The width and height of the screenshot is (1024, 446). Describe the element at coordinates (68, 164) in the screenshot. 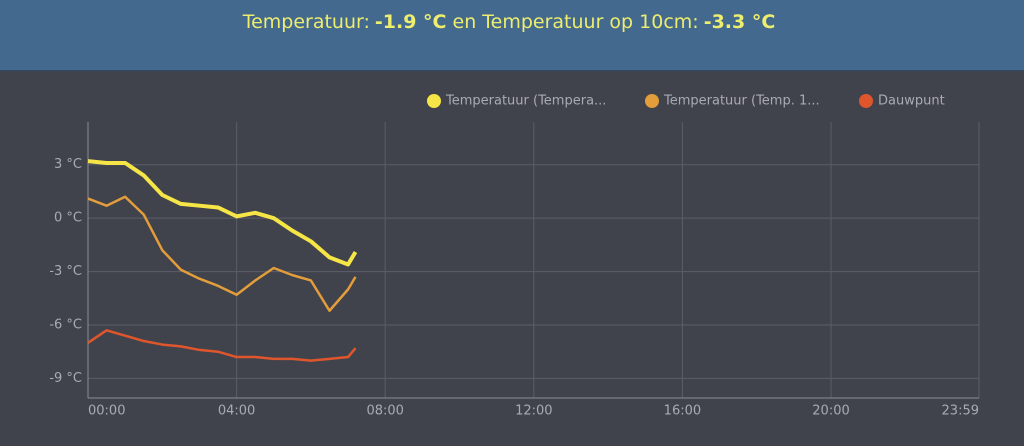

I see `y-tick-label: 3 °C` at that location.